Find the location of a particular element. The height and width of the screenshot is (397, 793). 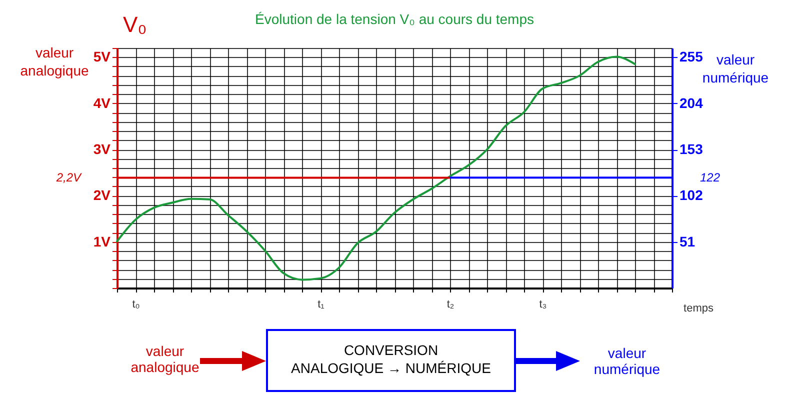

y-tick-label: 4V is located at coordinates (102, 102).